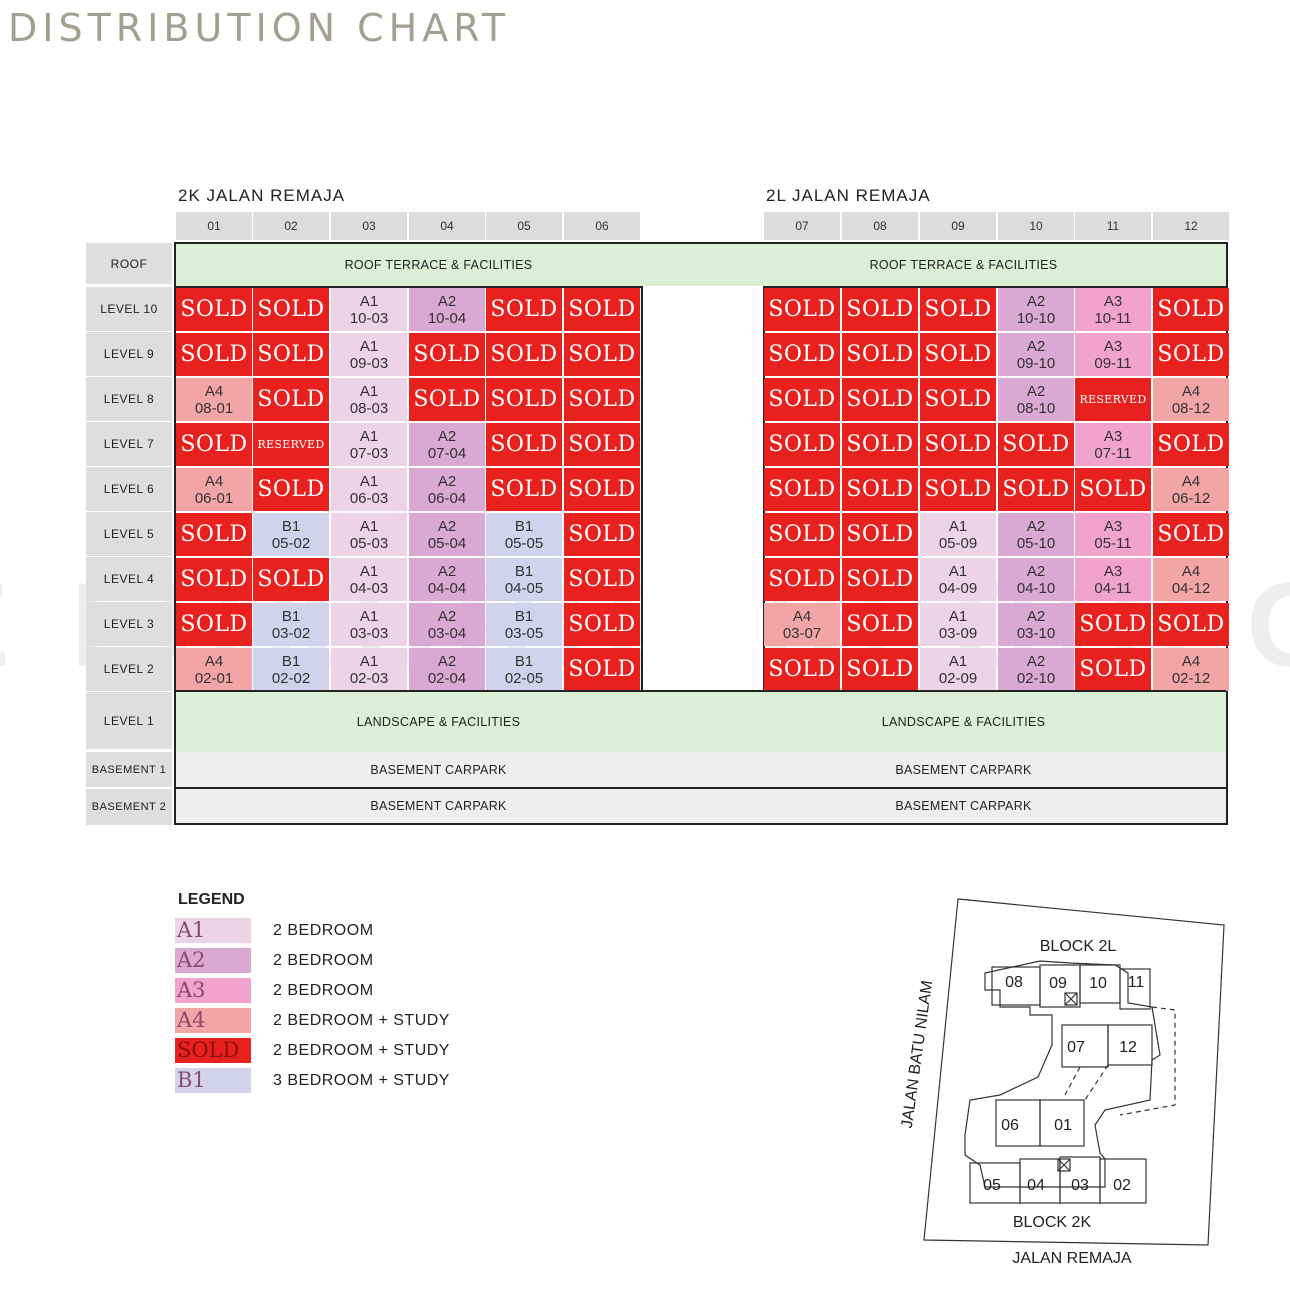 The image size is (1290, 1304). What do you see at coordinates (214, 579) in the screenshot?
I see `unit-cell-level-4-col-01: SOLD` at bounding box center [214, 579].